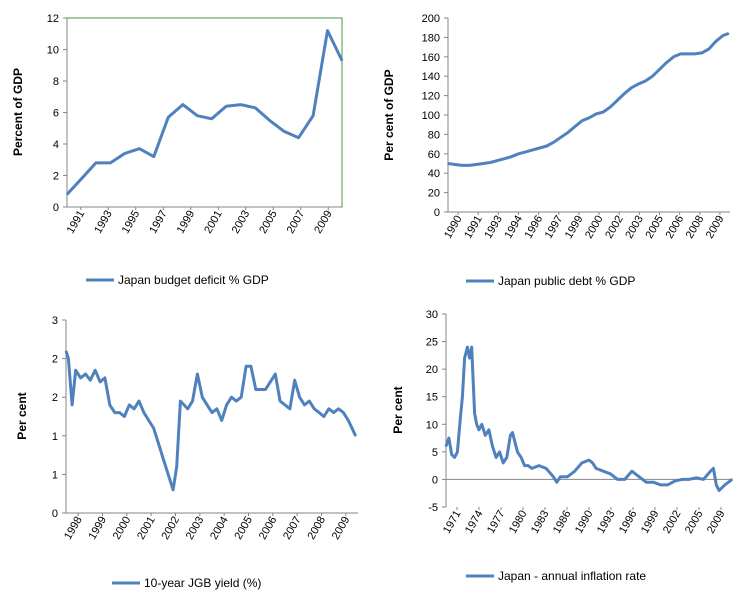 The image size is (745, 602). Describe the element at coordinates (56, 82) in the screenshot. I see `y-tick-label: 8` at that location.